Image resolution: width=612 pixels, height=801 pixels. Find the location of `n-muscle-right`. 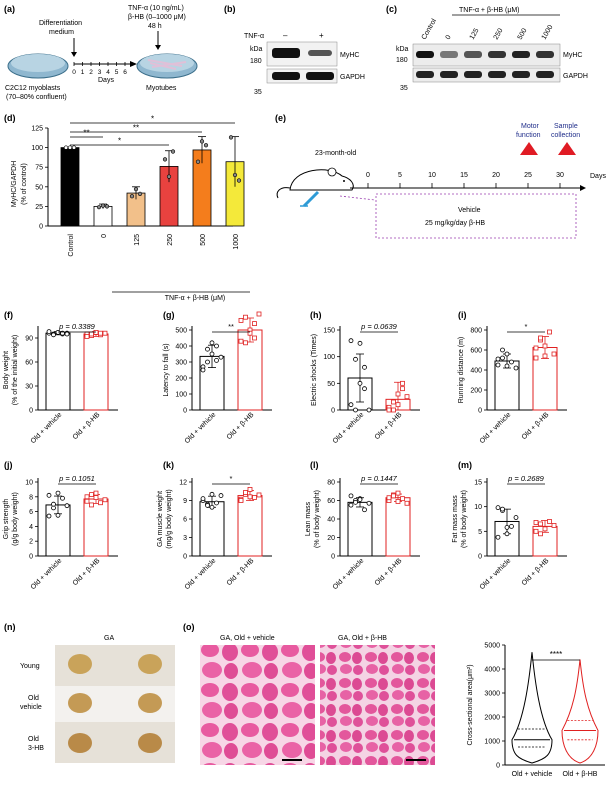

n-muscle-right is located at coordinates (150, 743).